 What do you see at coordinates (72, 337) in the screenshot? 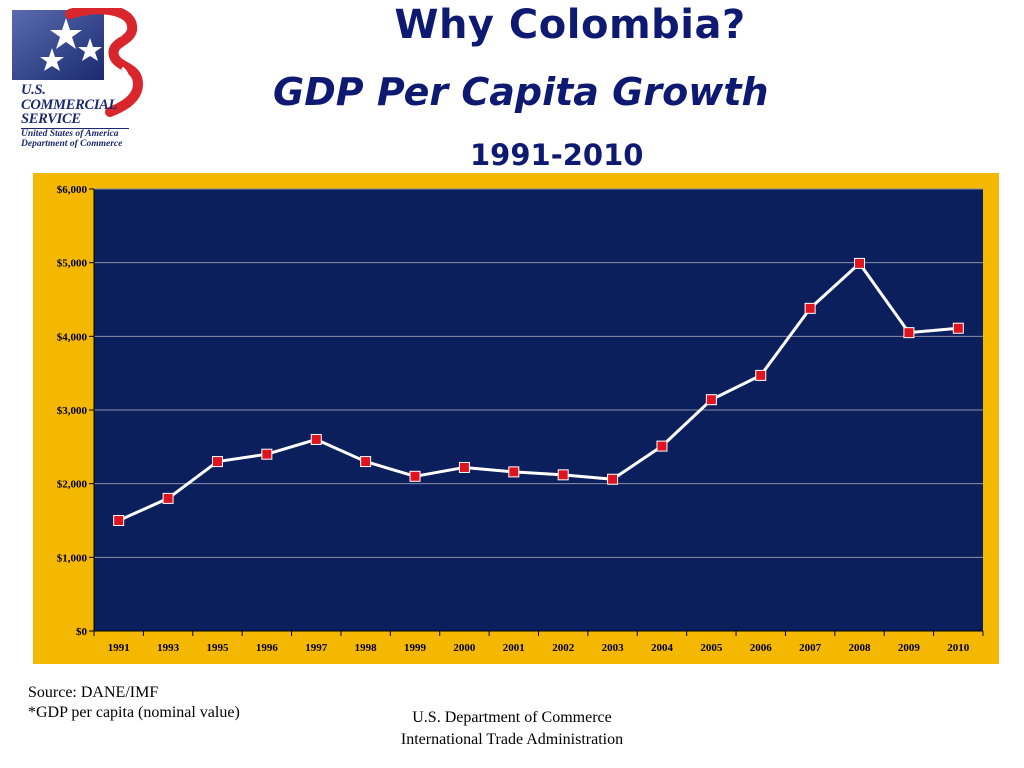
I see `y-tick-label: $4,000` at bounding box center [72, 337].